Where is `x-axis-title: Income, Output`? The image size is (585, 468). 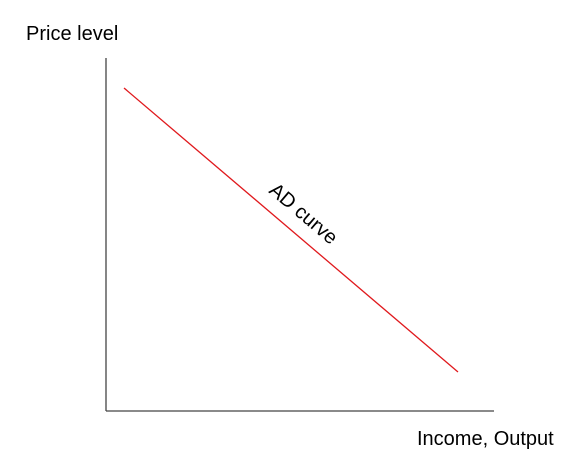
x-axis-title: Income, Output is located at coordinates (485, 439).